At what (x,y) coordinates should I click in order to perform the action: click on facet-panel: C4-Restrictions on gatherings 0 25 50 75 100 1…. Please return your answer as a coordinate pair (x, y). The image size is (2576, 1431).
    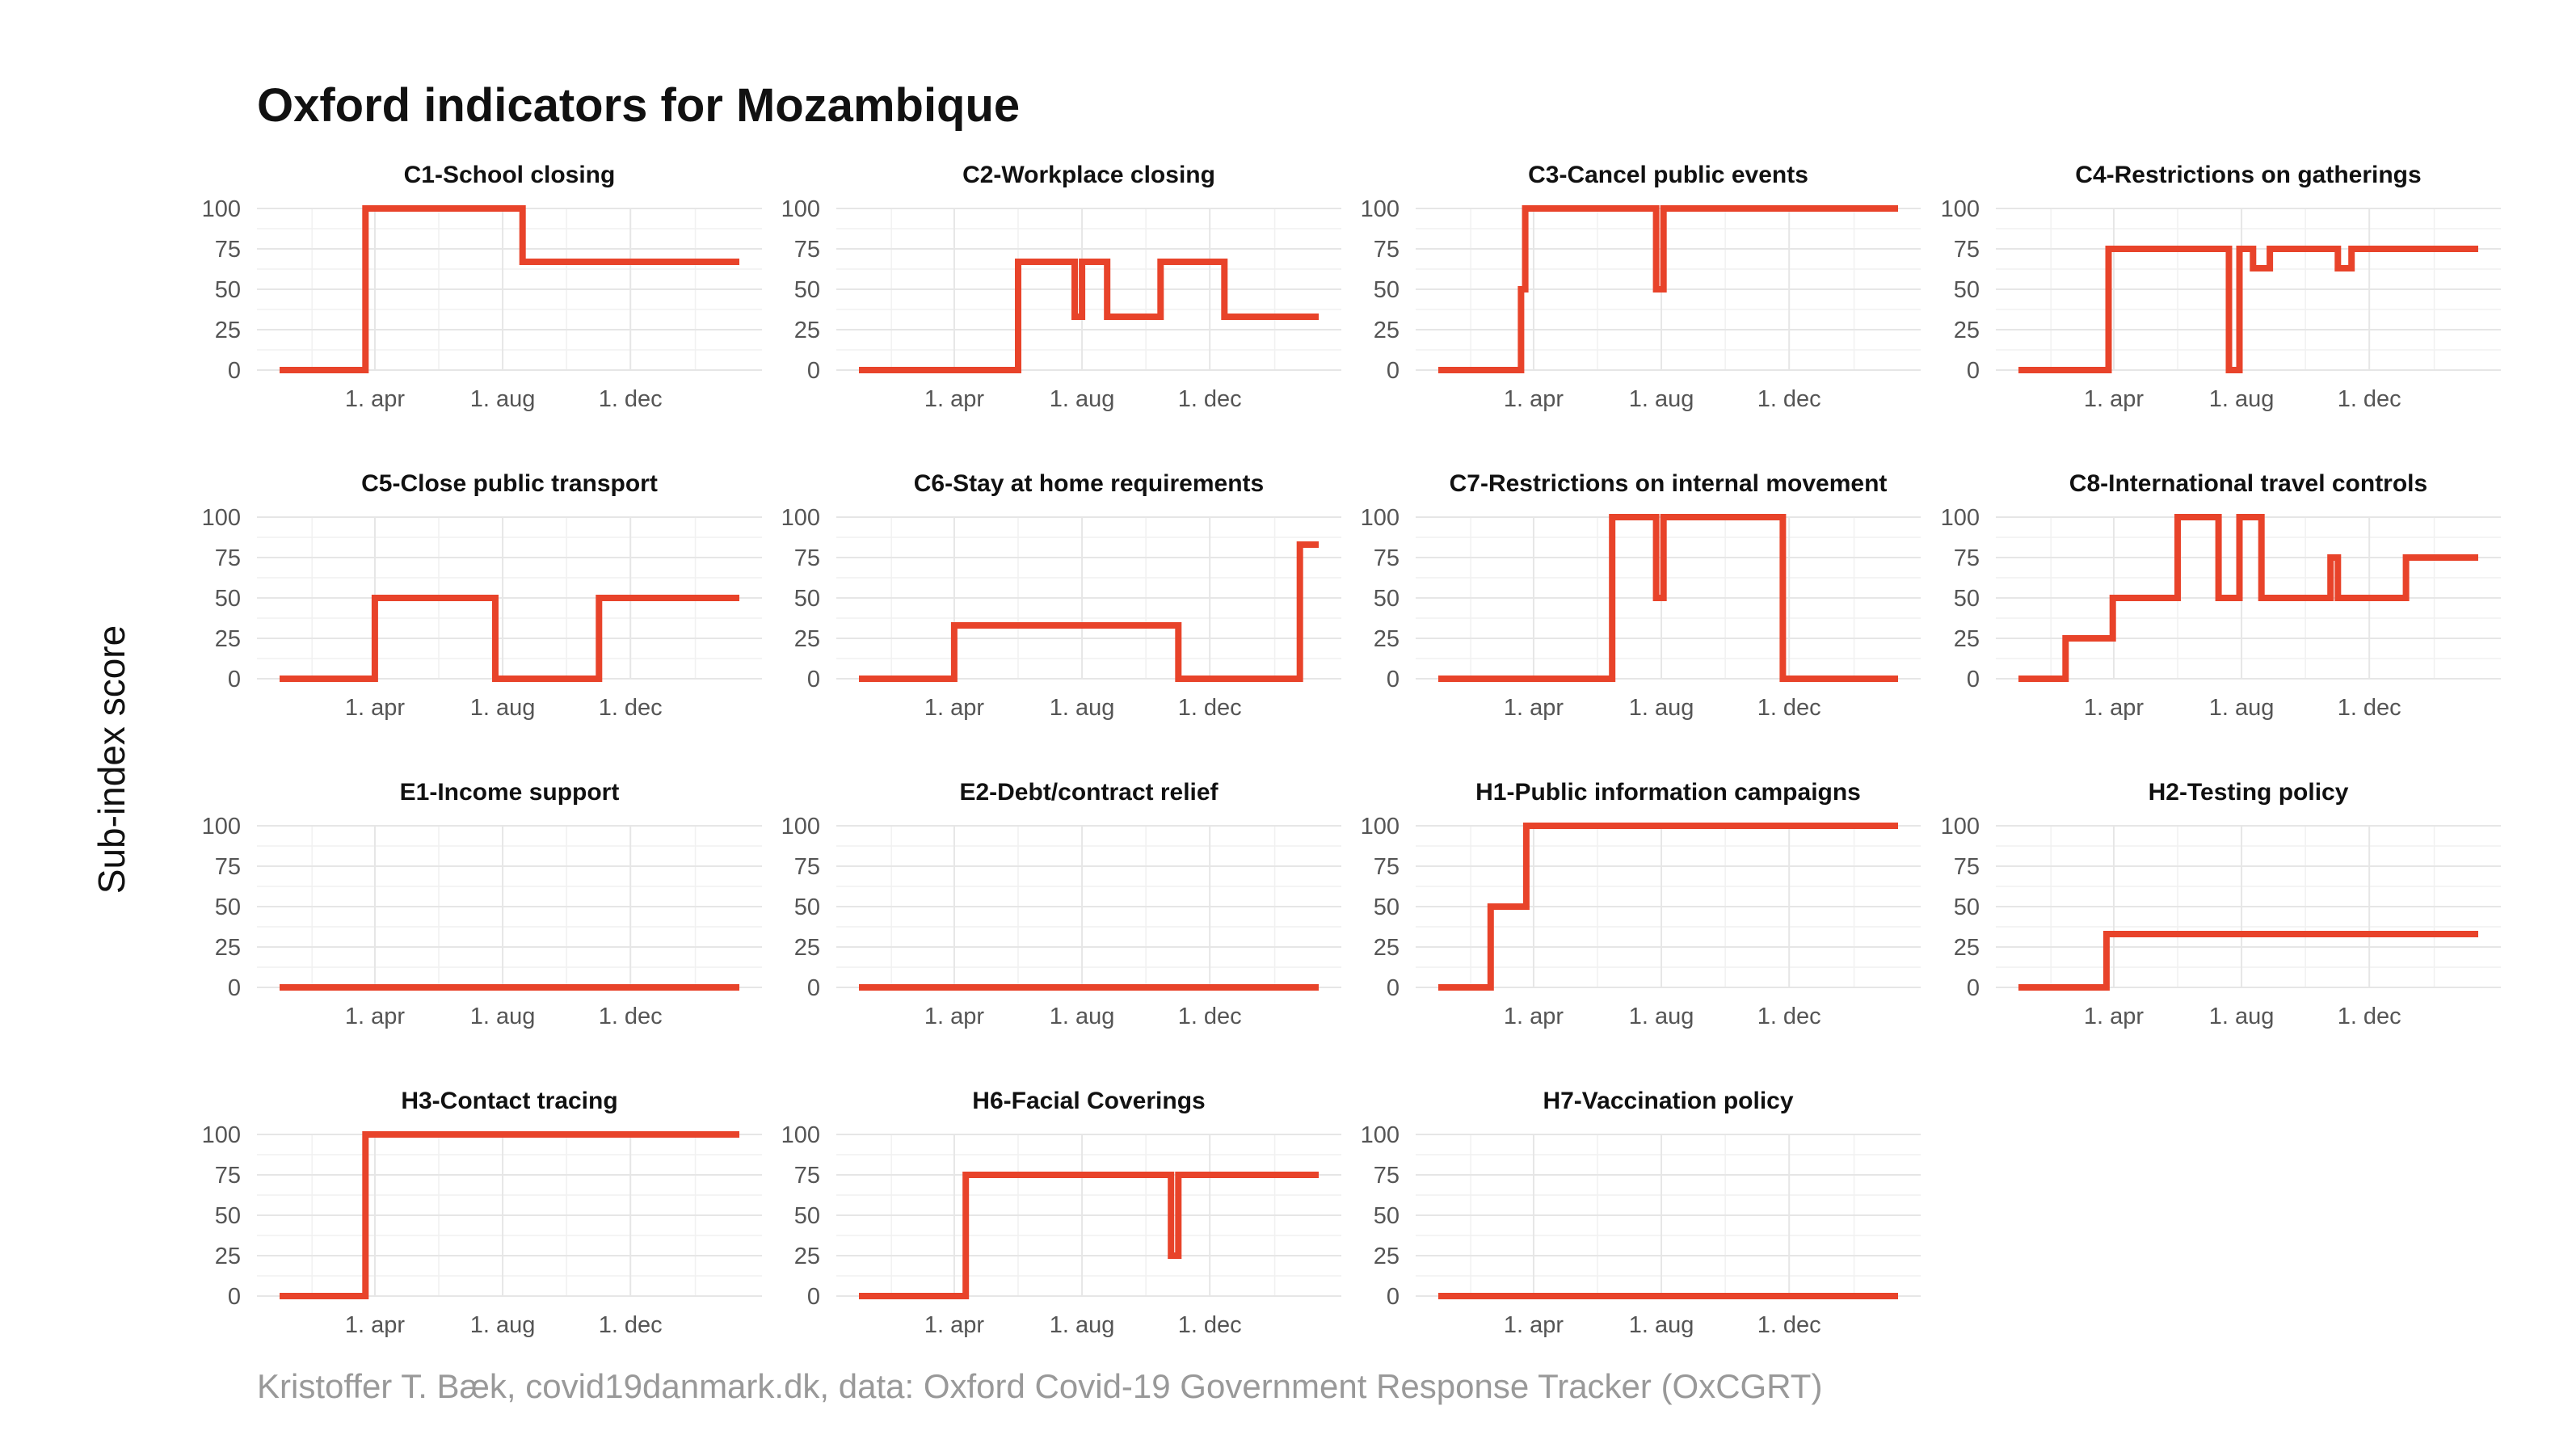
    Looking at the image, I should click on (2221, 287).